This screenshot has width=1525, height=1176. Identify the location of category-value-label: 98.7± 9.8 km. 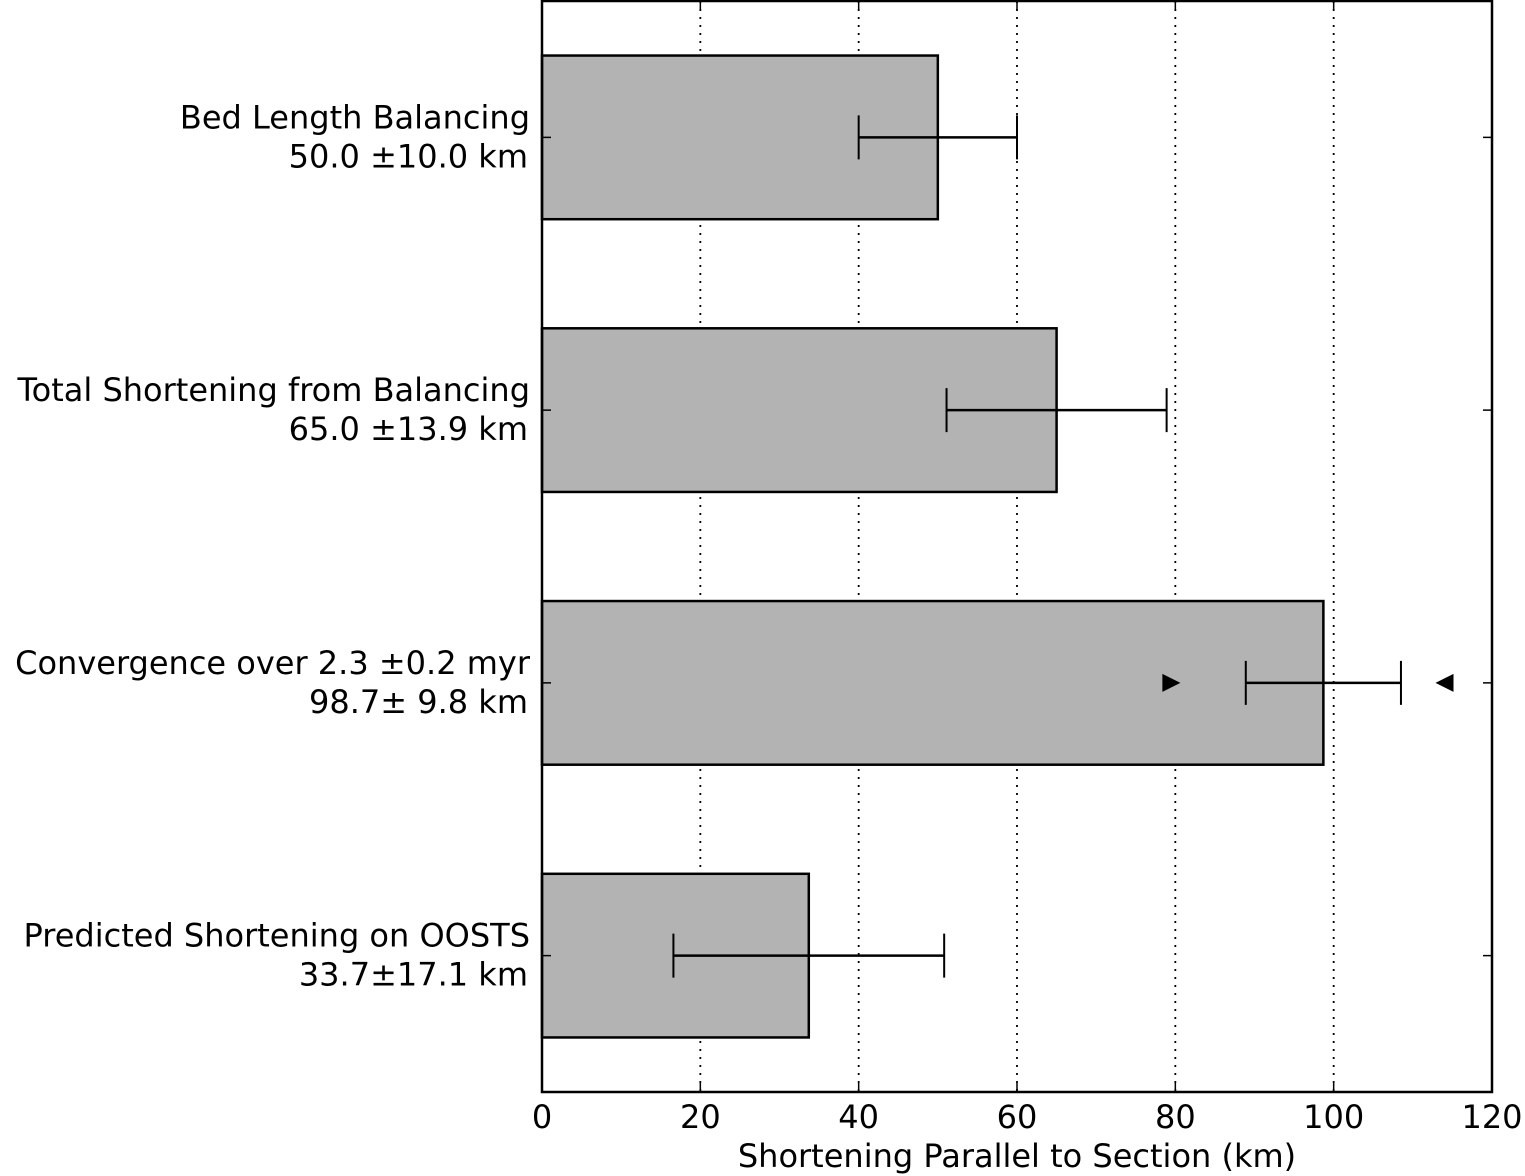
(418, 702).